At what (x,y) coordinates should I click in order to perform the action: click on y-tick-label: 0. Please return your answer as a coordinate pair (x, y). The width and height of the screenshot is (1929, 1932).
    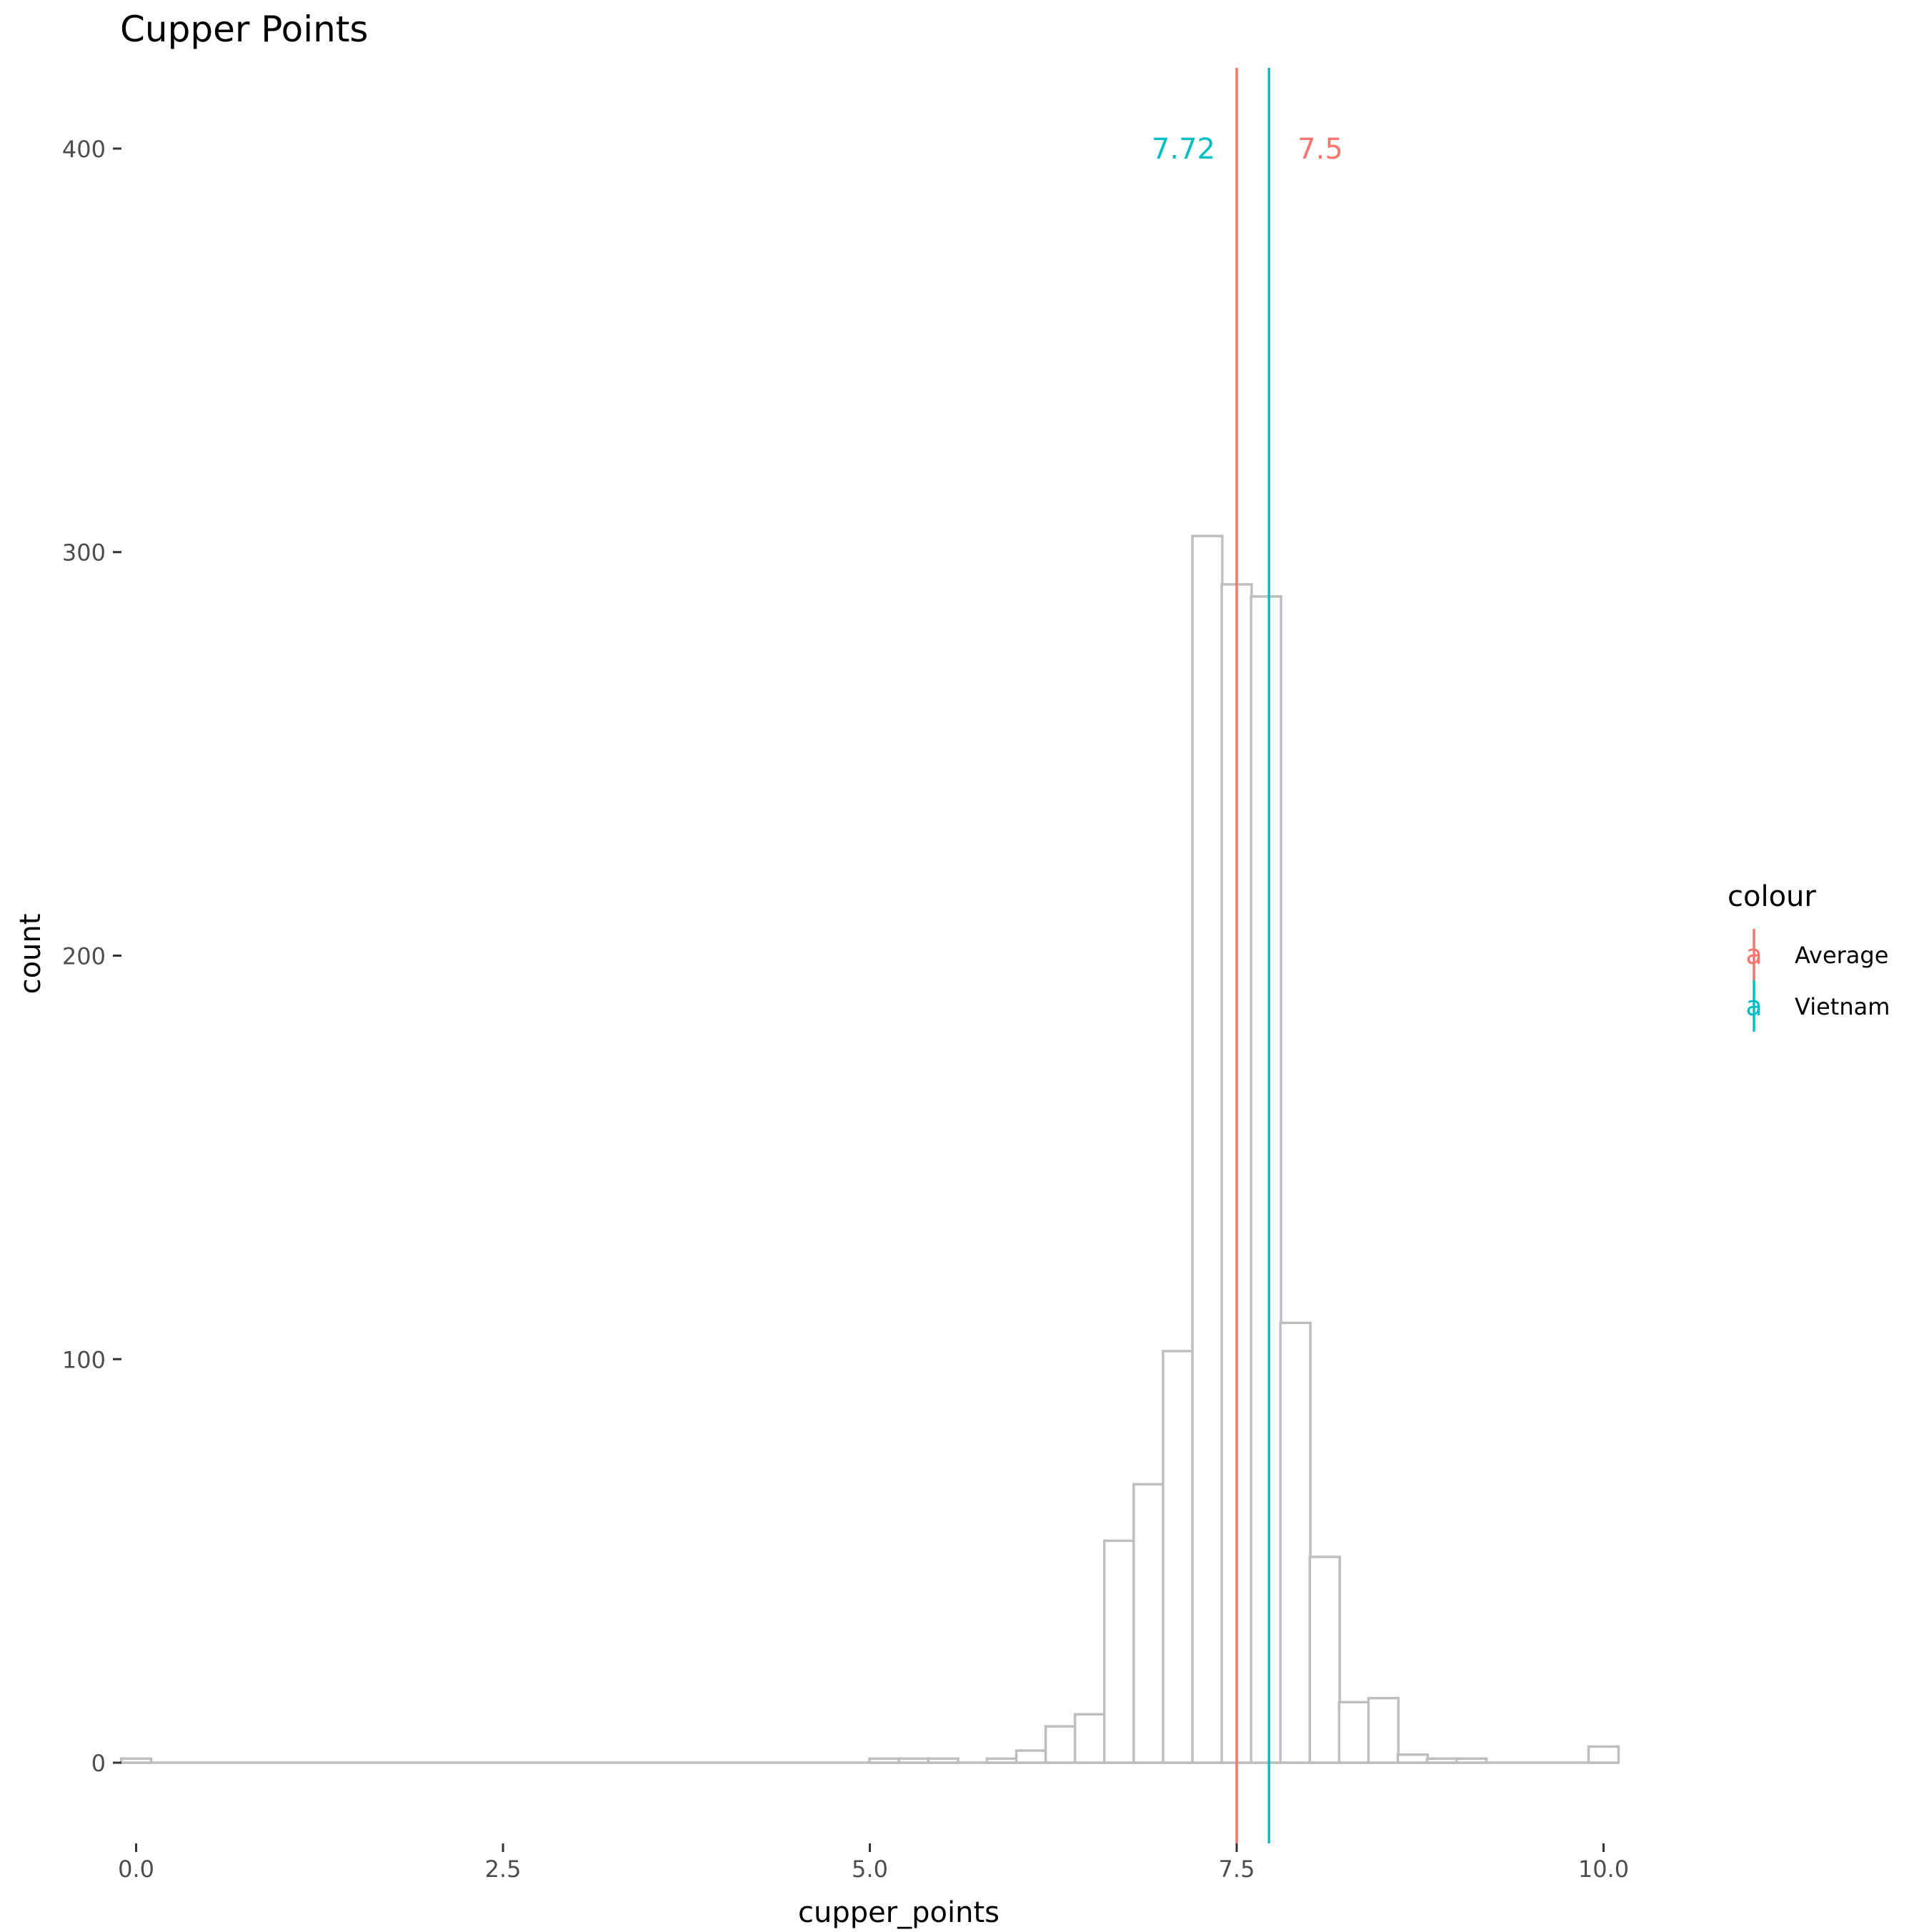
    Looking at the image, I should click on (98, 1763).